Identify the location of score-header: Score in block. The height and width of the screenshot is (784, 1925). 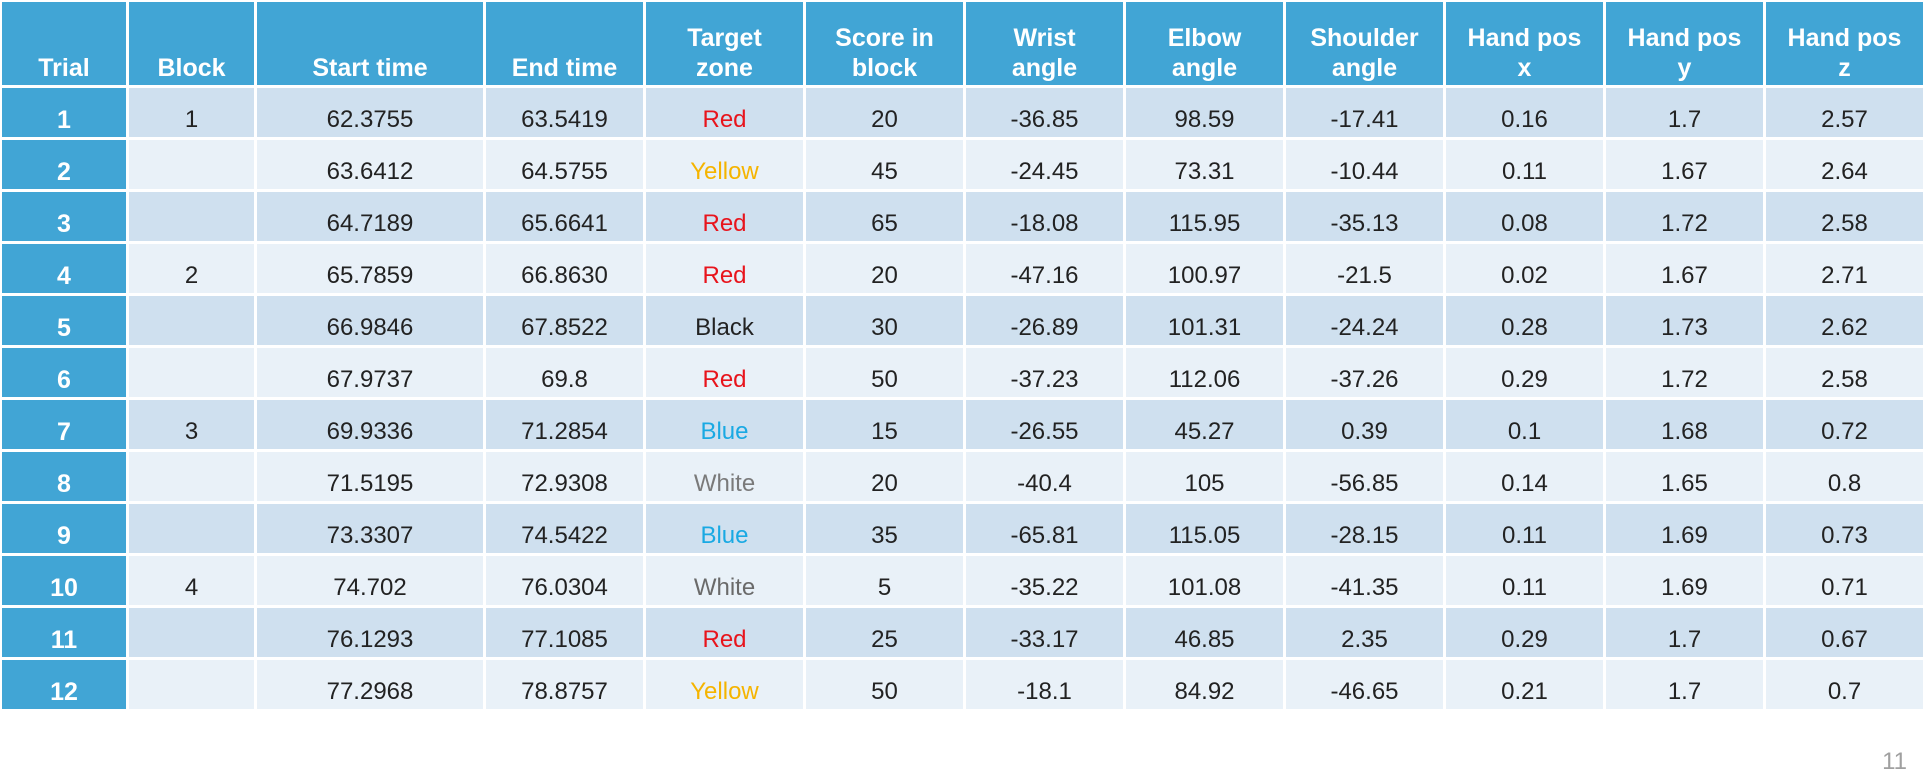
(884, 43).